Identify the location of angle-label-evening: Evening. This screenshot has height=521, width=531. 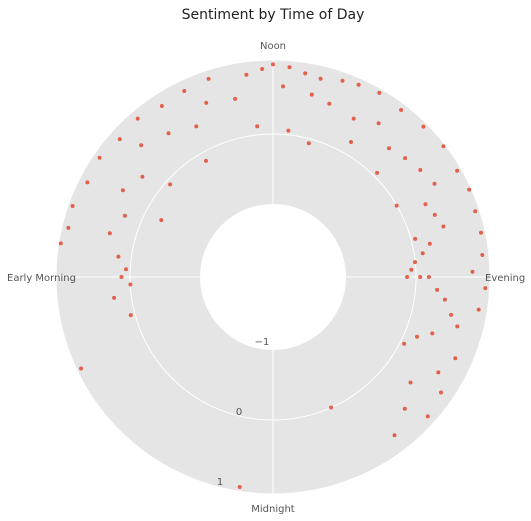
(505, 278).